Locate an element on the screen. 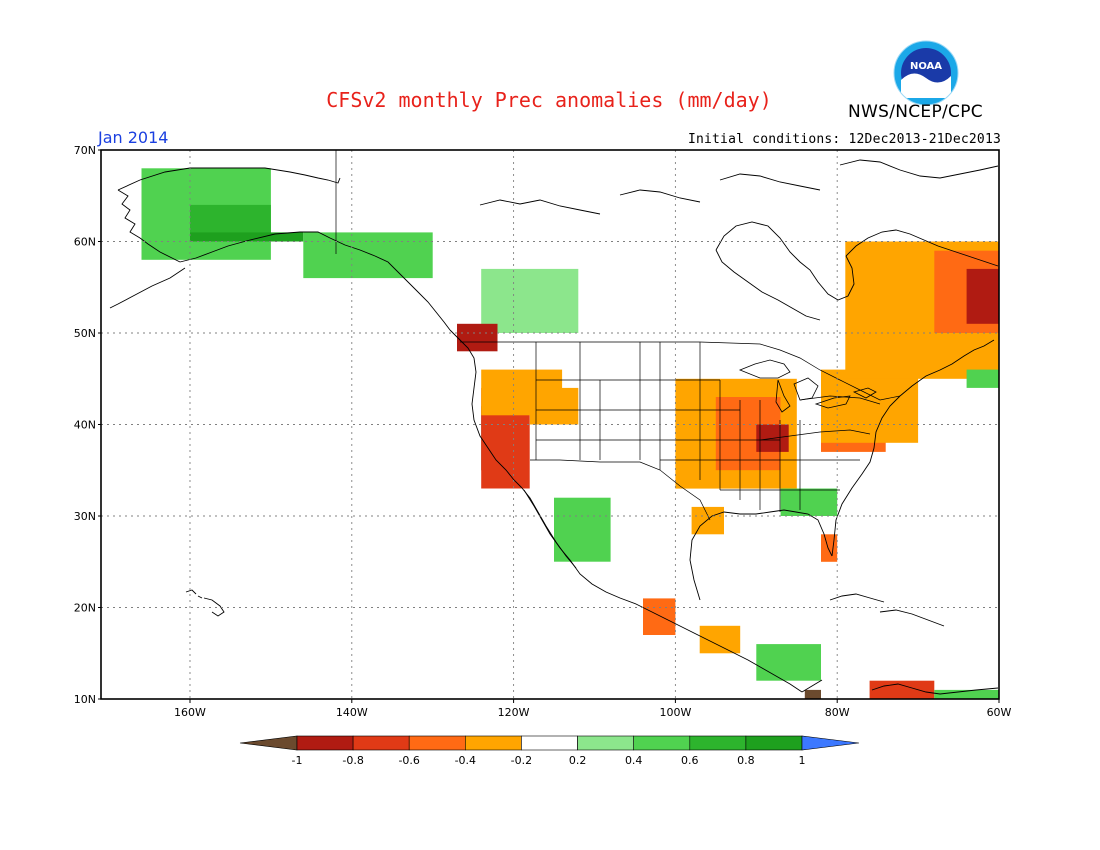 Image resolution: width=1100 pixels, height=850 pixels. colorbar-label: 0.4 is located at coordinates (634, 760).